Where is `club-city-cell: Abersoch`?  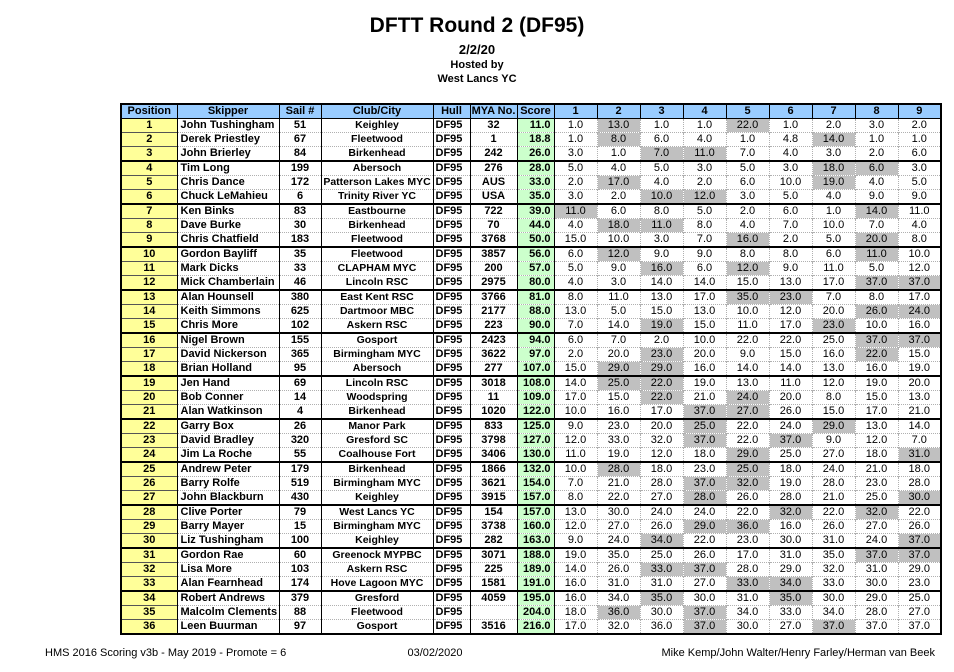 club-city-cell: Abersoch is located at coordinates (376, 369).